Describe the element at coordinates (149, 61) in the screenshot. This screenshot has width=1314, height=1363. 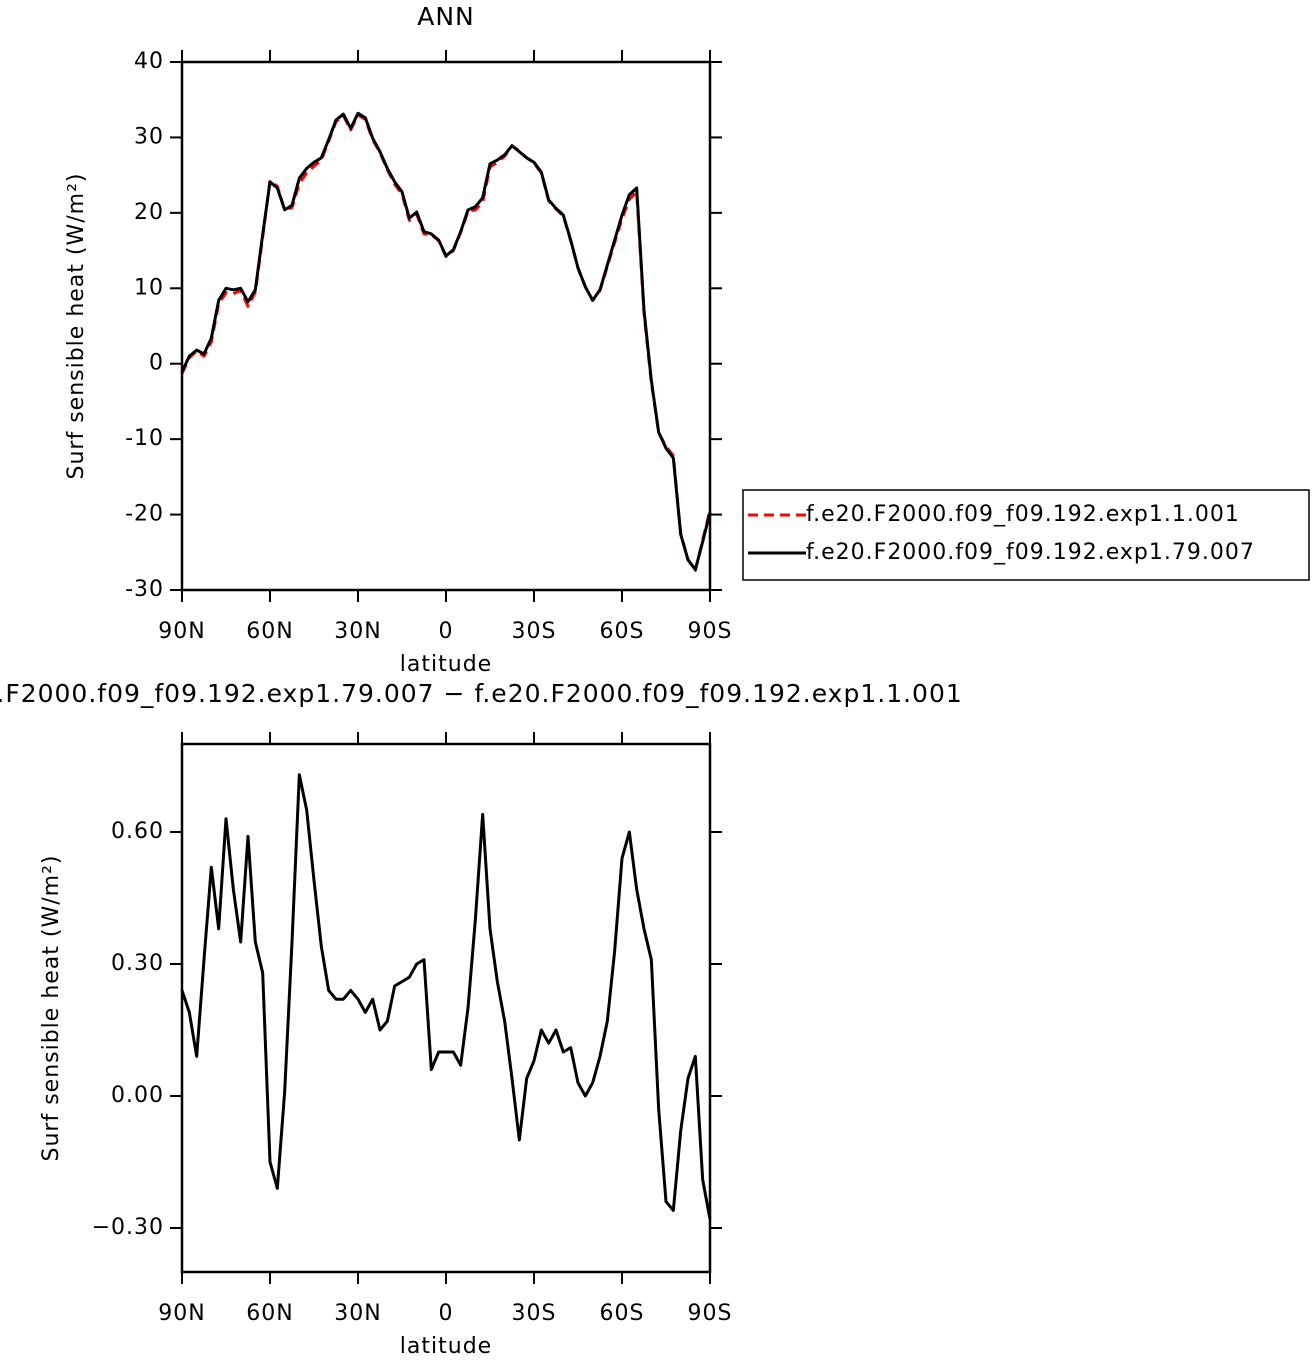
I see `y-tick-label: 40` at that location.